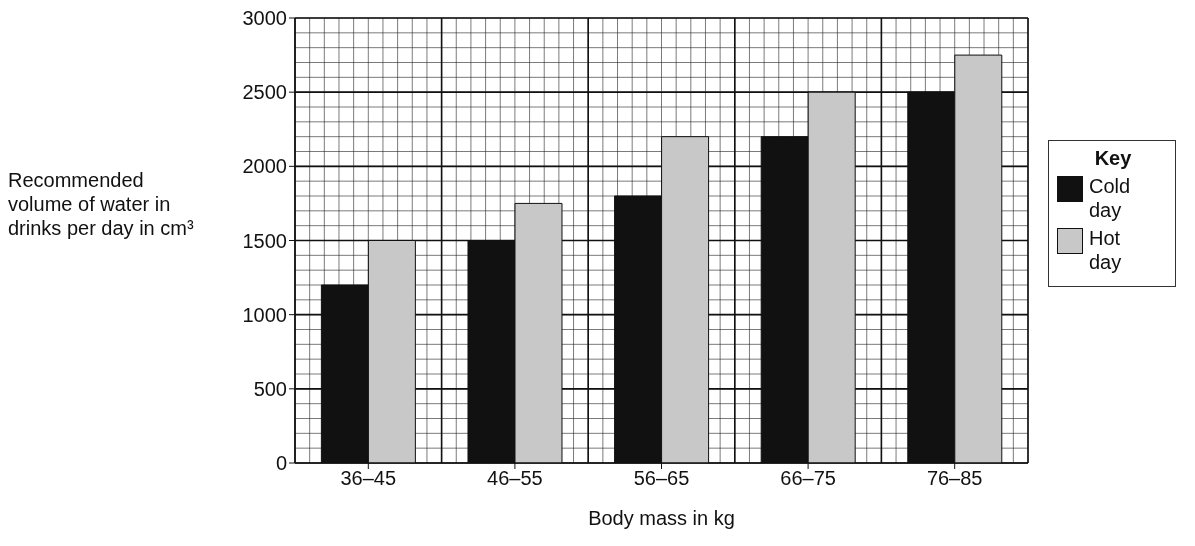 This screenshot has width=1195, height=546. Describe the element at coordinates (1110, 198) in the screenshot. I see `legend-label: Cold day` at that location.